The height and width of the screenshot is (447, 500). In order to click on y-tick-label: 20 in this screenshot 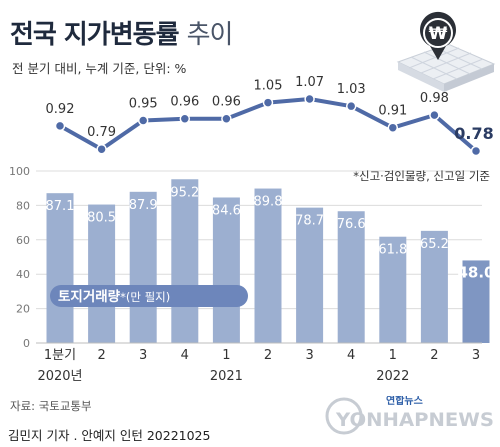, I will do `click(23, 309)`.